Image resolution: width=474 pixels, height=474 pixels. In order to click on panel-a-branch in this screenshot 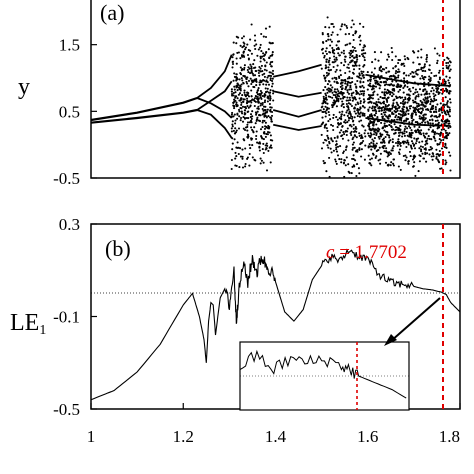, I will do `click(214, 124)`.